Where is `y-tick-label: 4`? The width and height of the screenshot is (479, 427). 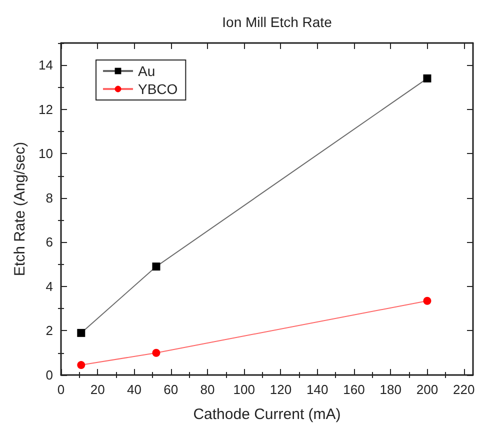
y-tick-label: 4 is located at coordinates (49, 286).